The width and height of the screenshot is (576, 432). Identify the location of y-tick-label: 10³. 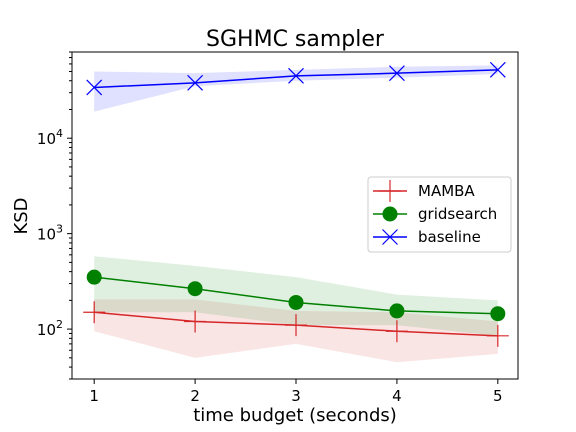
(50, 233).